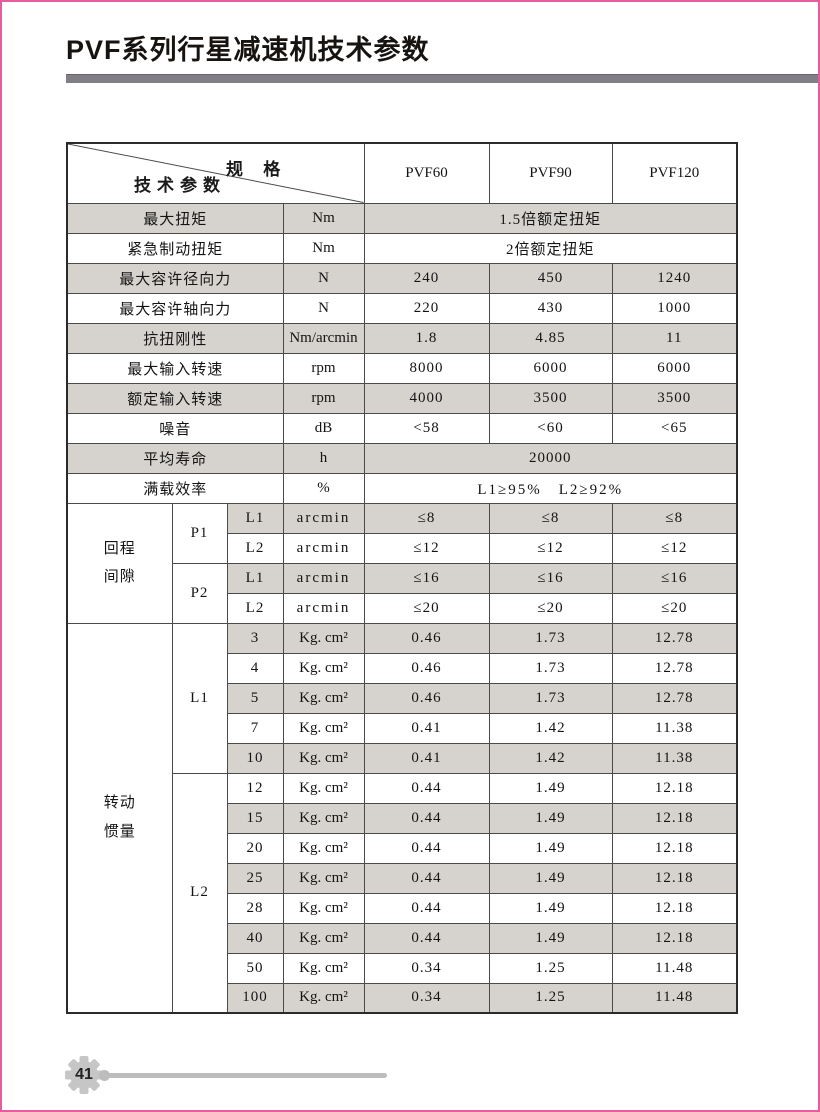 Image resolution: width=820 pixels, height=1112 pixels. What do you see at coordinates (426, 338) in the screenshot?
I see `param-value: 1.8` at bounding box center [426, 338].